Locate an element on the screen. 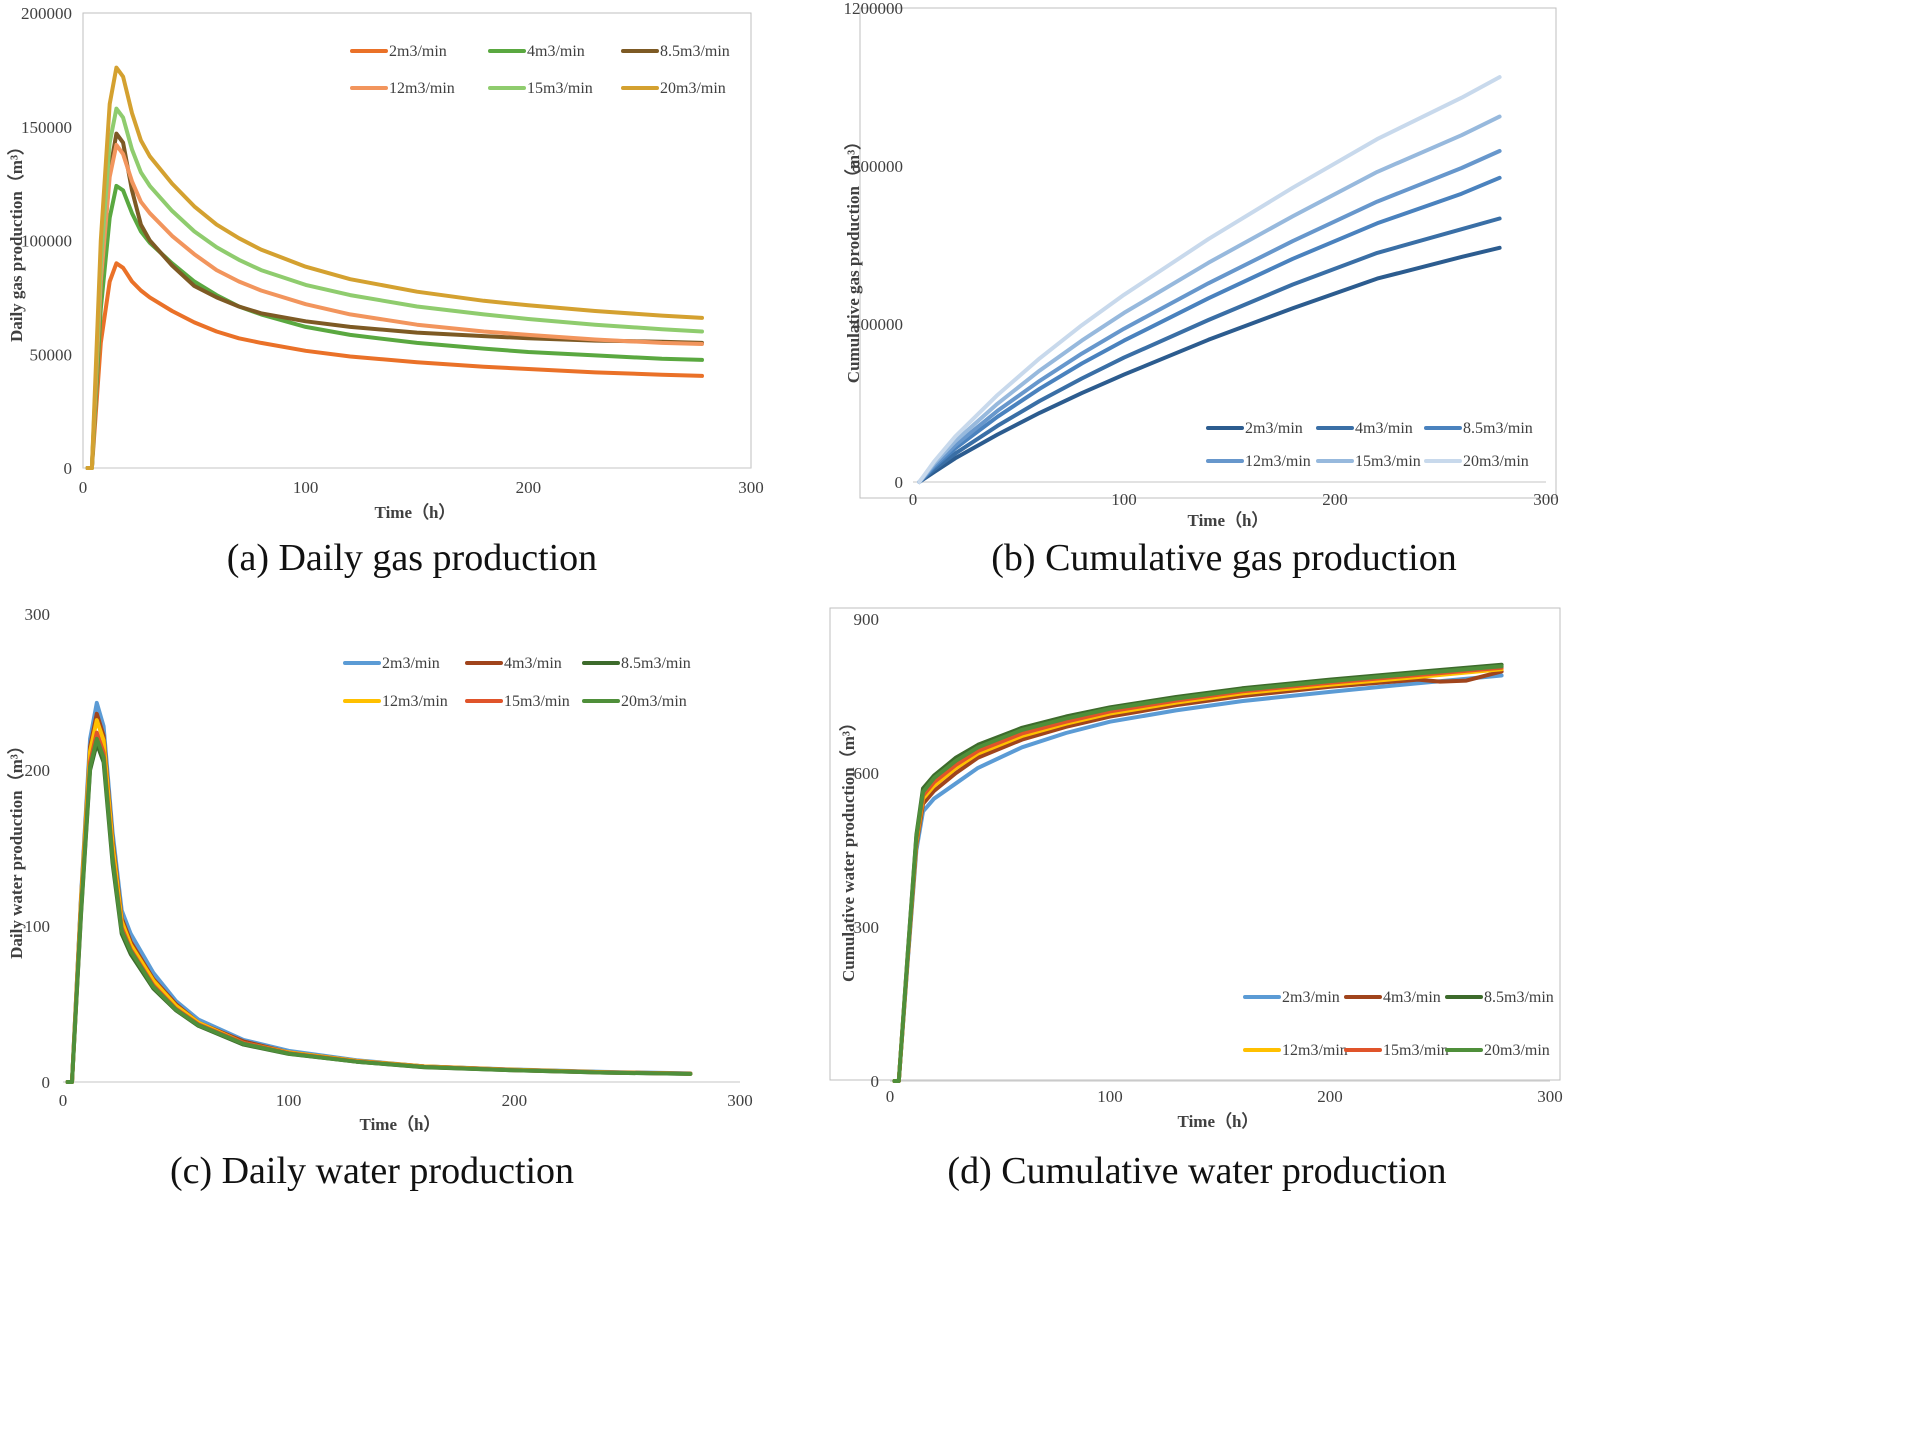 This screenshot has height=1448, width=1905. y-tick-label: 1200000 is located at coordinates (874, 9).